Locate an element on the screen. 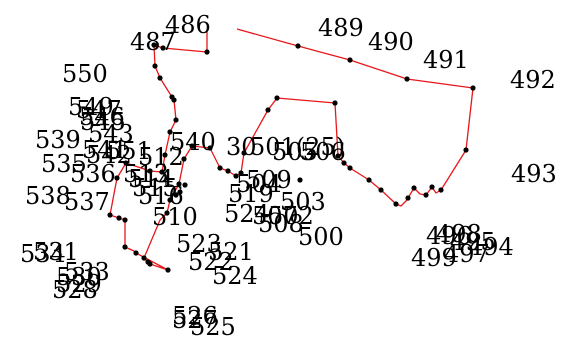  node-label: 490 is located at coordinates (391, 42).